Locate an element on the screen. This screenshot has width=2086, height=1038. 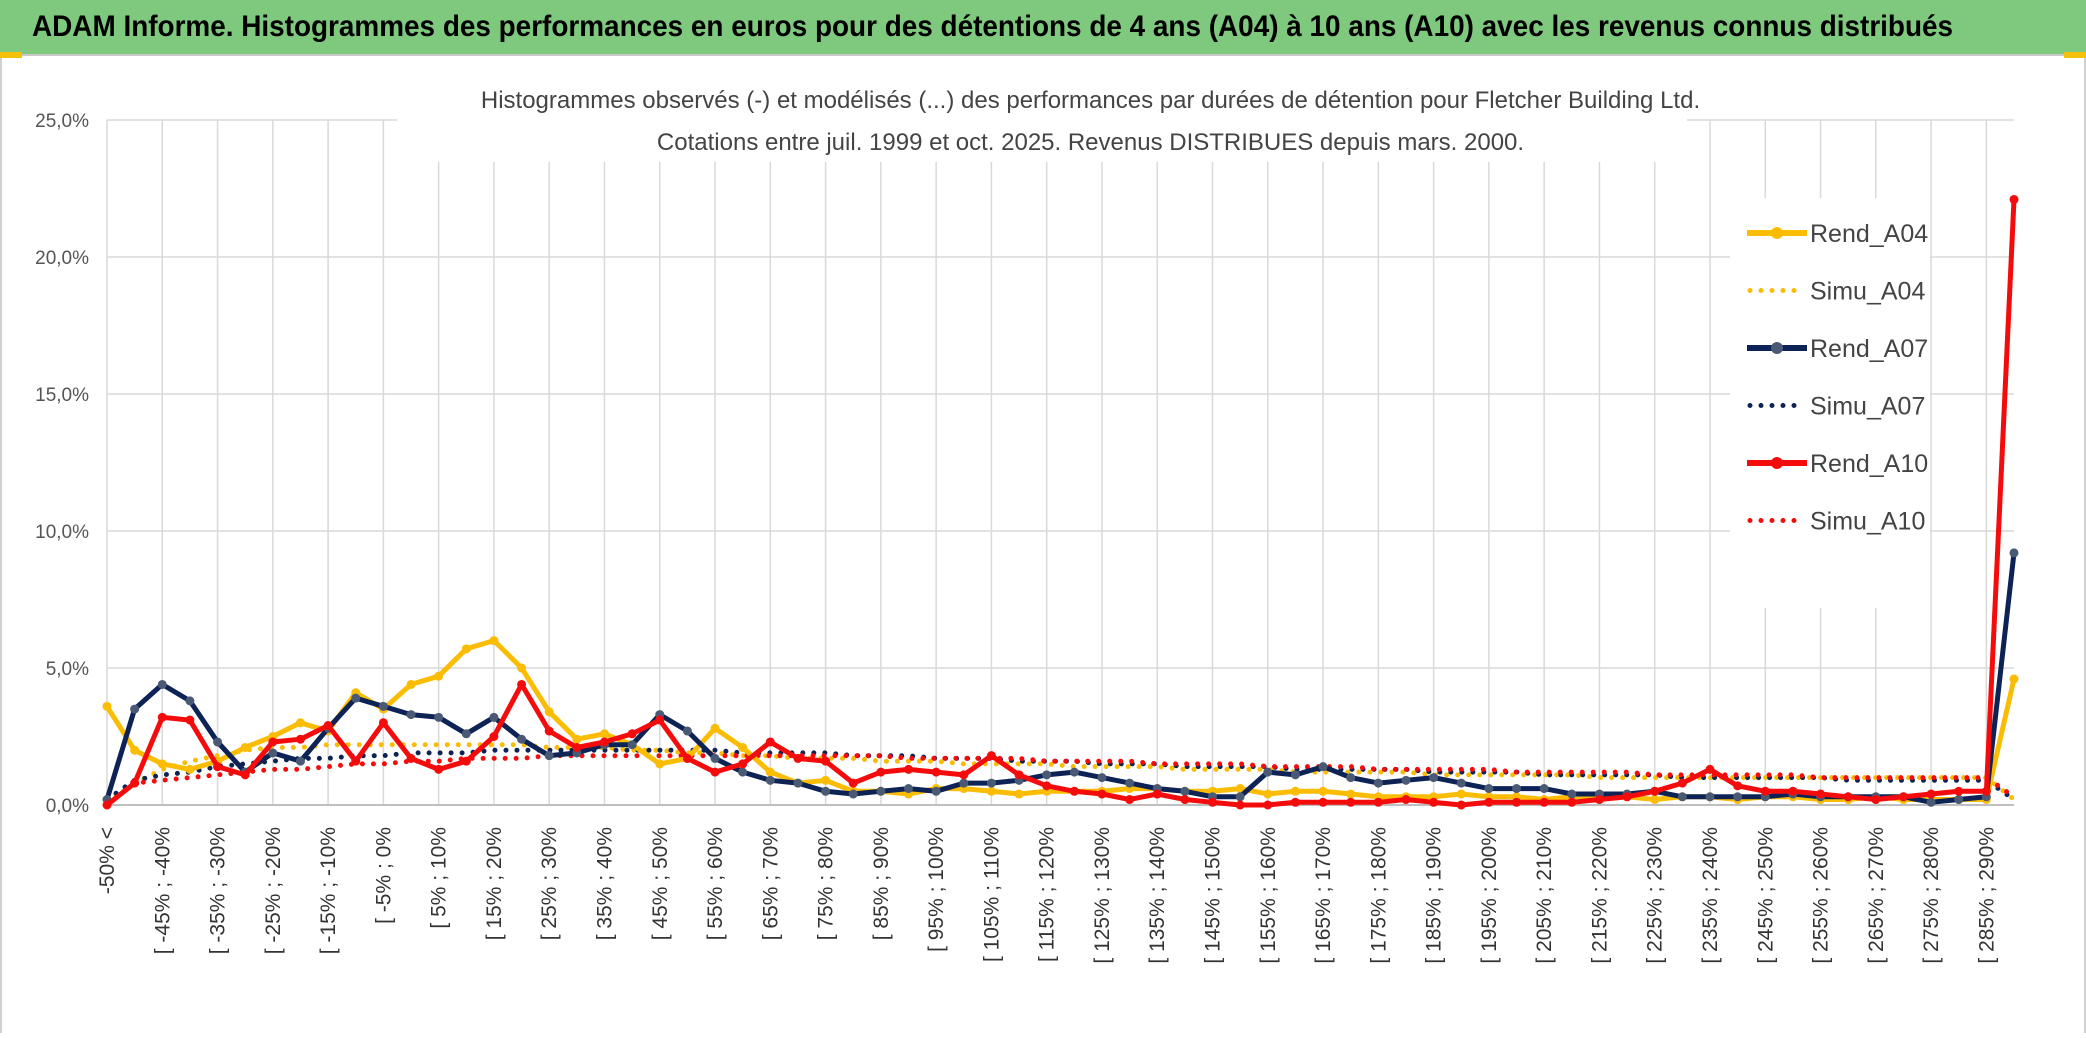
legend-label: Rend_A04 is located at coordinates (1869, 234).